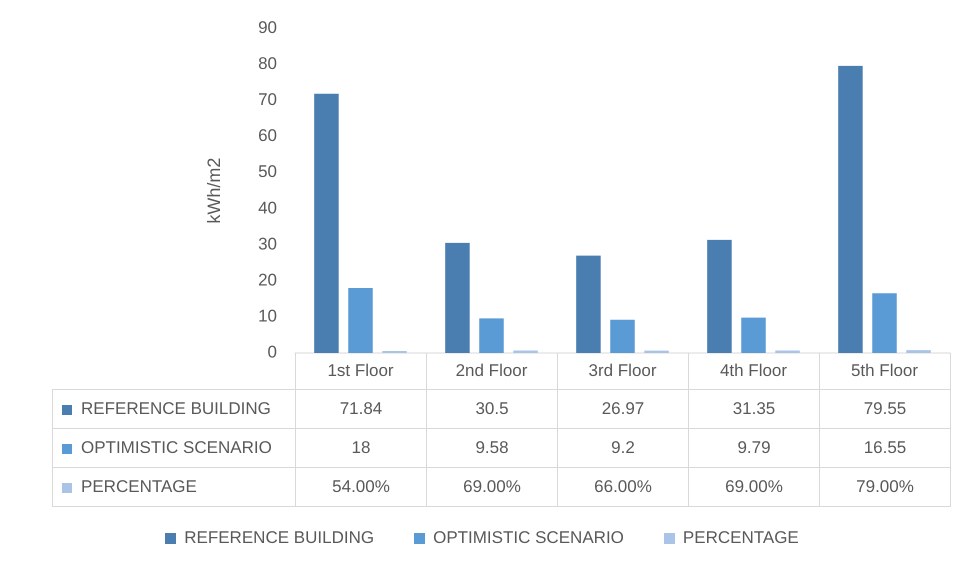 Image resolution: width=964 pixels, height=580 pixels. I want to click on text: OPTIMISTIC SCENARIO, so click(528, 537).